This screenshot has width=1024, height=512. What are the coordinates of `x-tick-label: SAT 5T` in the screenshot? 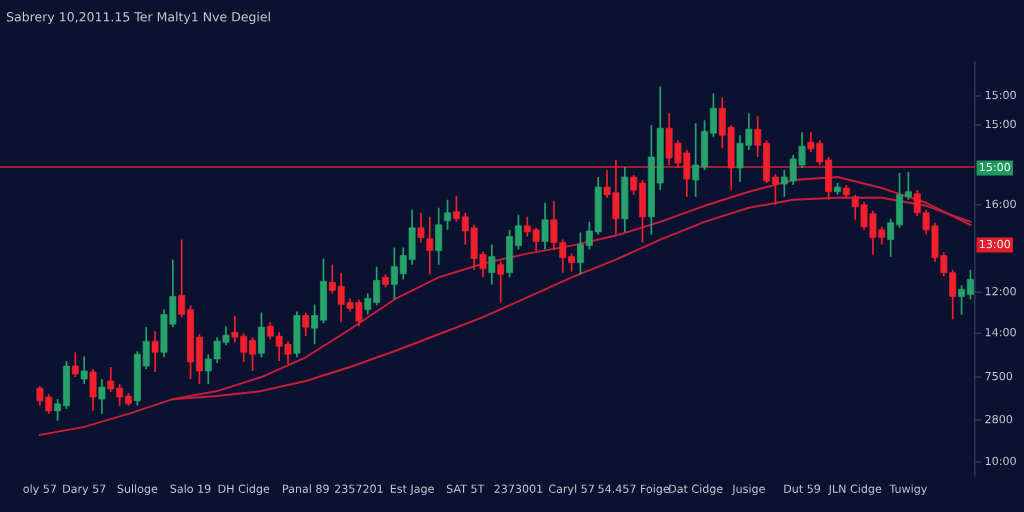 It's located at (465, 488).